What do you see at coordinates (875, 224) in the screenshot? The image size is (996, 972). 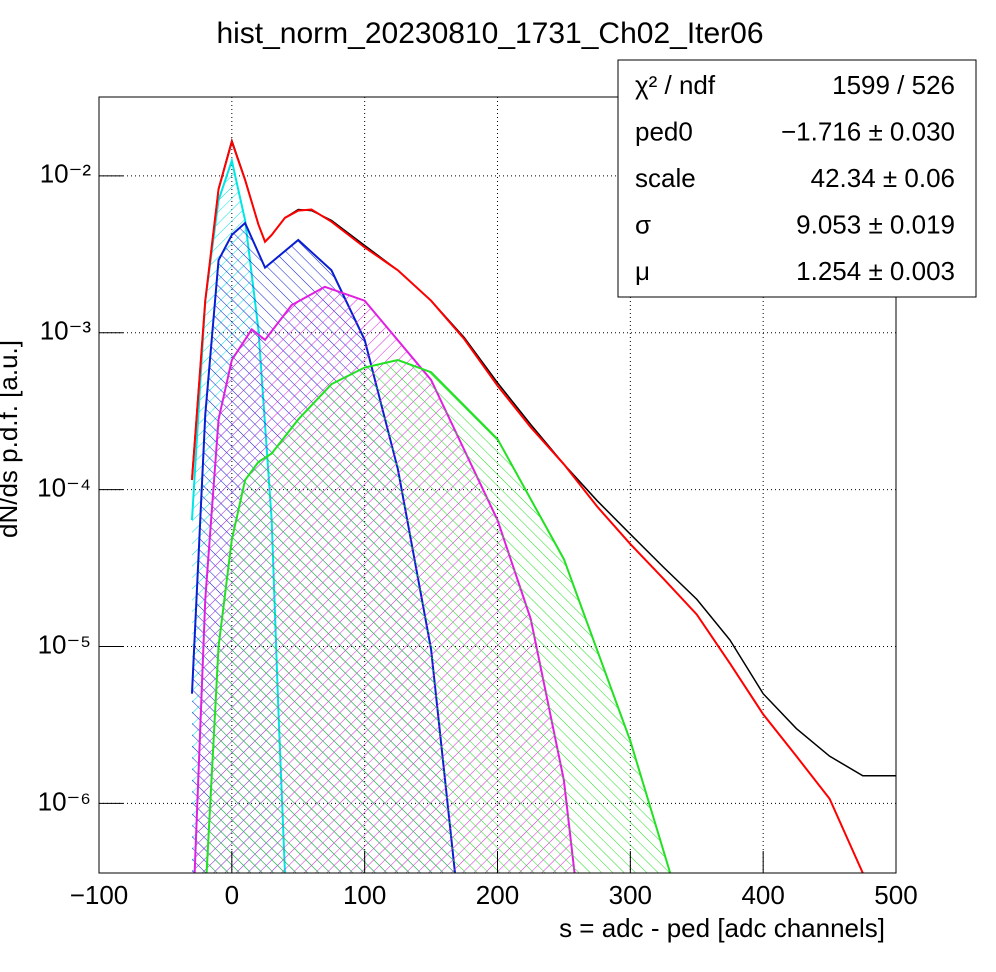 I see `stats-value: 9.053 ± 0.019` at bounding box center [875, 224].